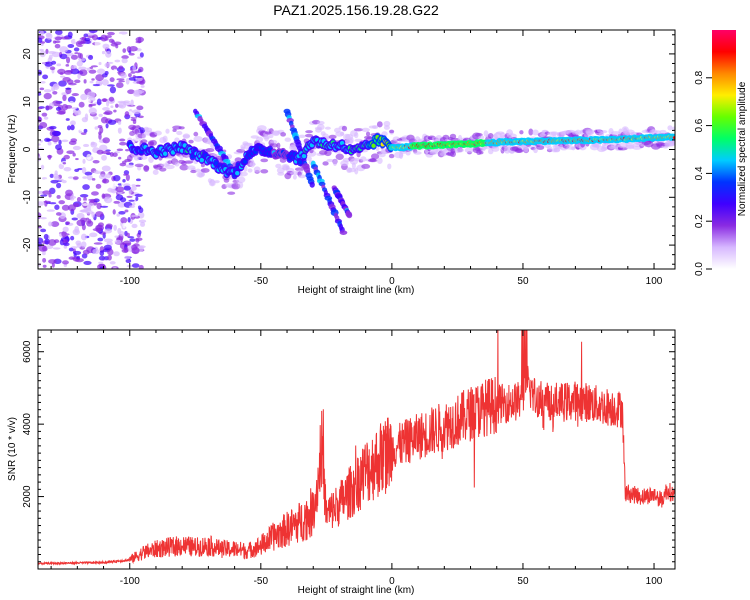 This screenshot has width=750, height=600. What do you see at coordinates (699, 125) in the screenshot?
I see `colorbar-tick-label: 0.6` at bounding box center [699, 125].